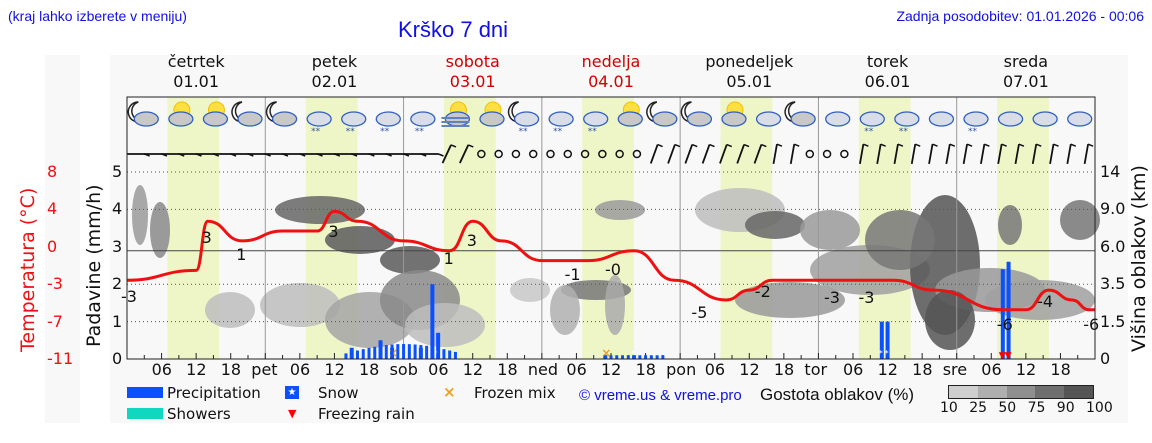  I want to click on cloud-height-axis-title: Višina oblakov (km), so click(1139, 258).